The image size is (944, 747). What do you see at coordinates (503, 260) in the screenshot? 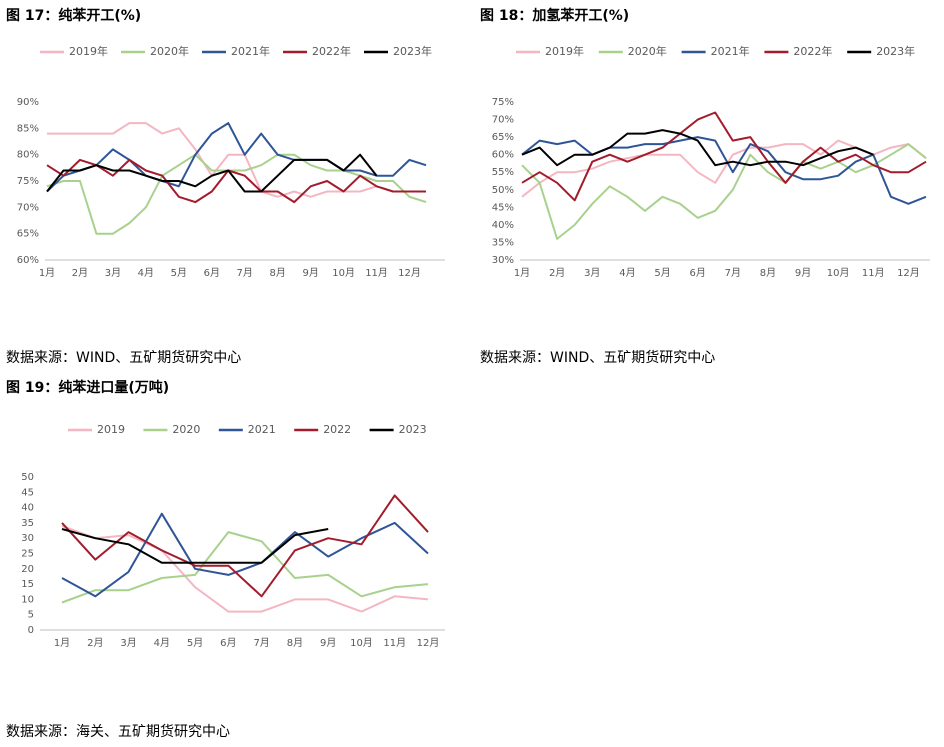
I see `y-tick-label: 30%` at bounding box center [503, 260].